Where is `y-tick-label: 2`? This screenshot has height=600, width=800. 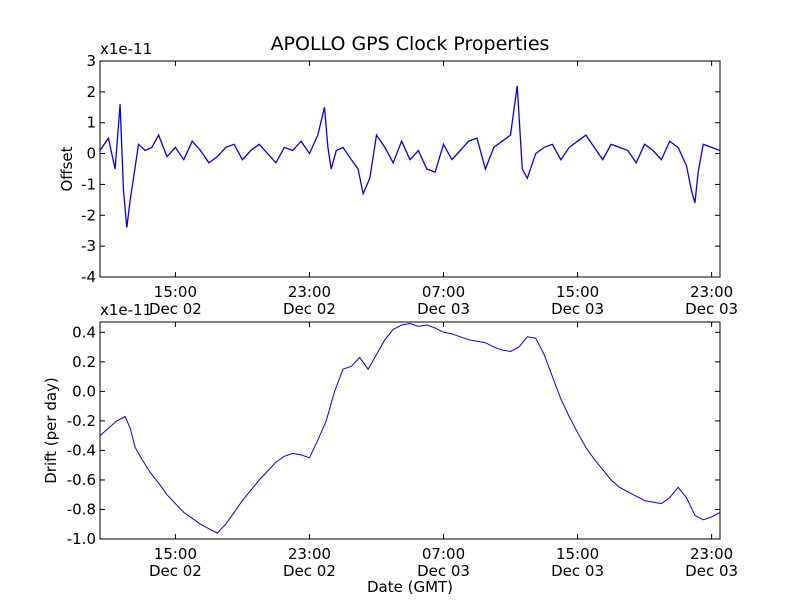
y-tick-label: 2 is located at coordinates (91, 92).